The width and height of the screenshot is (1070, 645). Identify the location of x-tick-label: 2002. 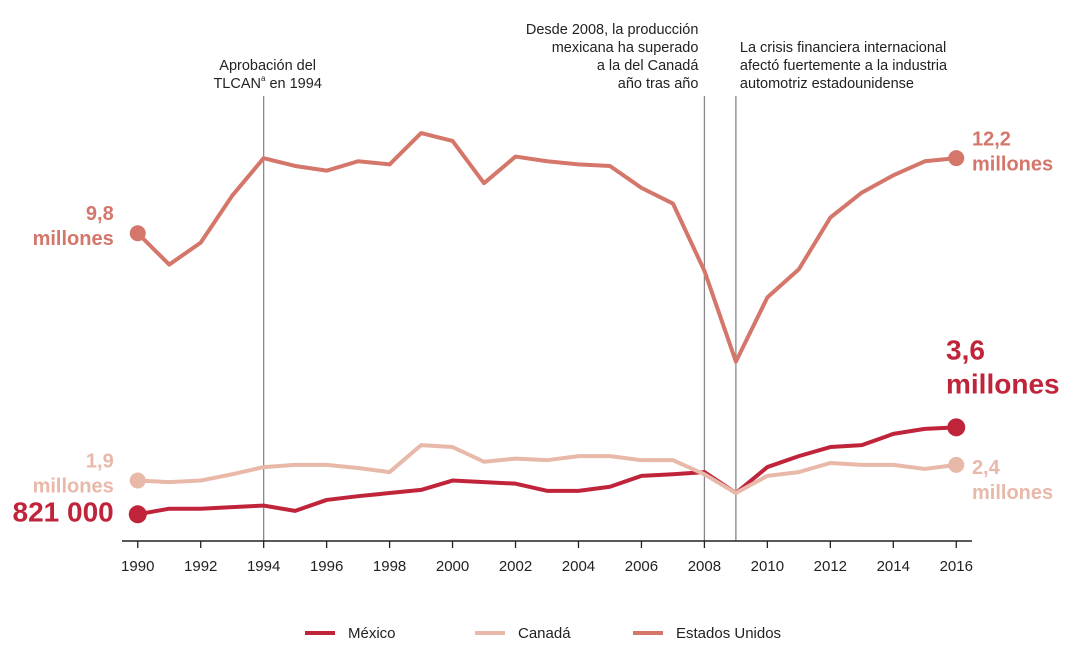
(515, 566).